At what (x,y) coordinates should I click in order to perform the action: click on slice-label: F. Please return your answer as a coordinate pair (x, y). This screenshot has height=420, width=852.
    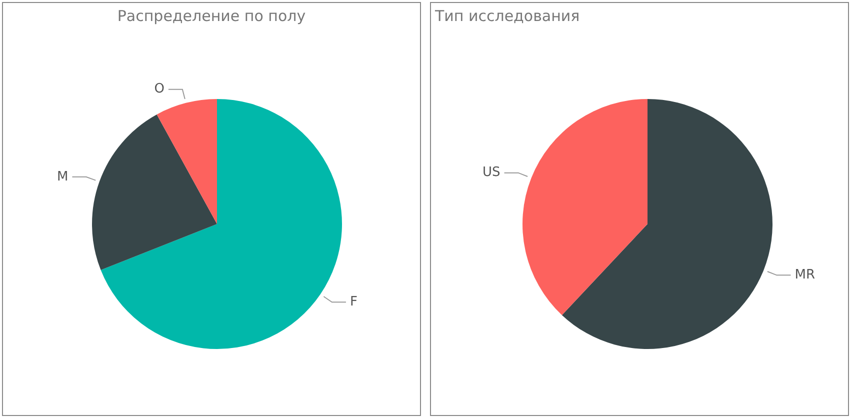
    Looking at the image, I should click on (354, 302).